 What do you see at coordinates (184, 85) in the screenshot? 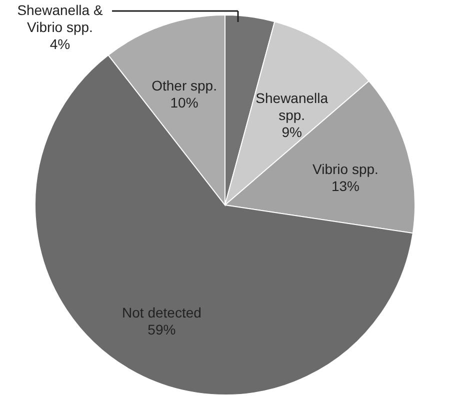
I see `slice-label: Other spp.` at bounding box center [184, 85].